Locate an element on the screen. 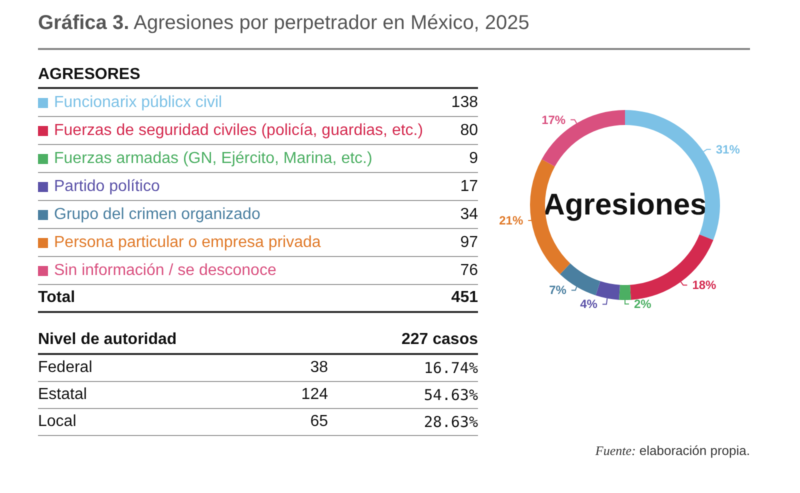  text: Local is located at coordinates (58, 422).